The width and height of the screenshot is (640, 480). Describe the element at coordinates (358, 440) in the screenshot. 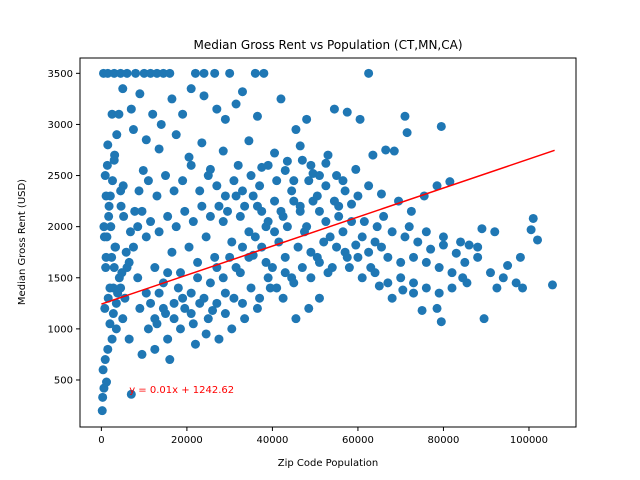

I see `x-tick-label: 60000` at that location.